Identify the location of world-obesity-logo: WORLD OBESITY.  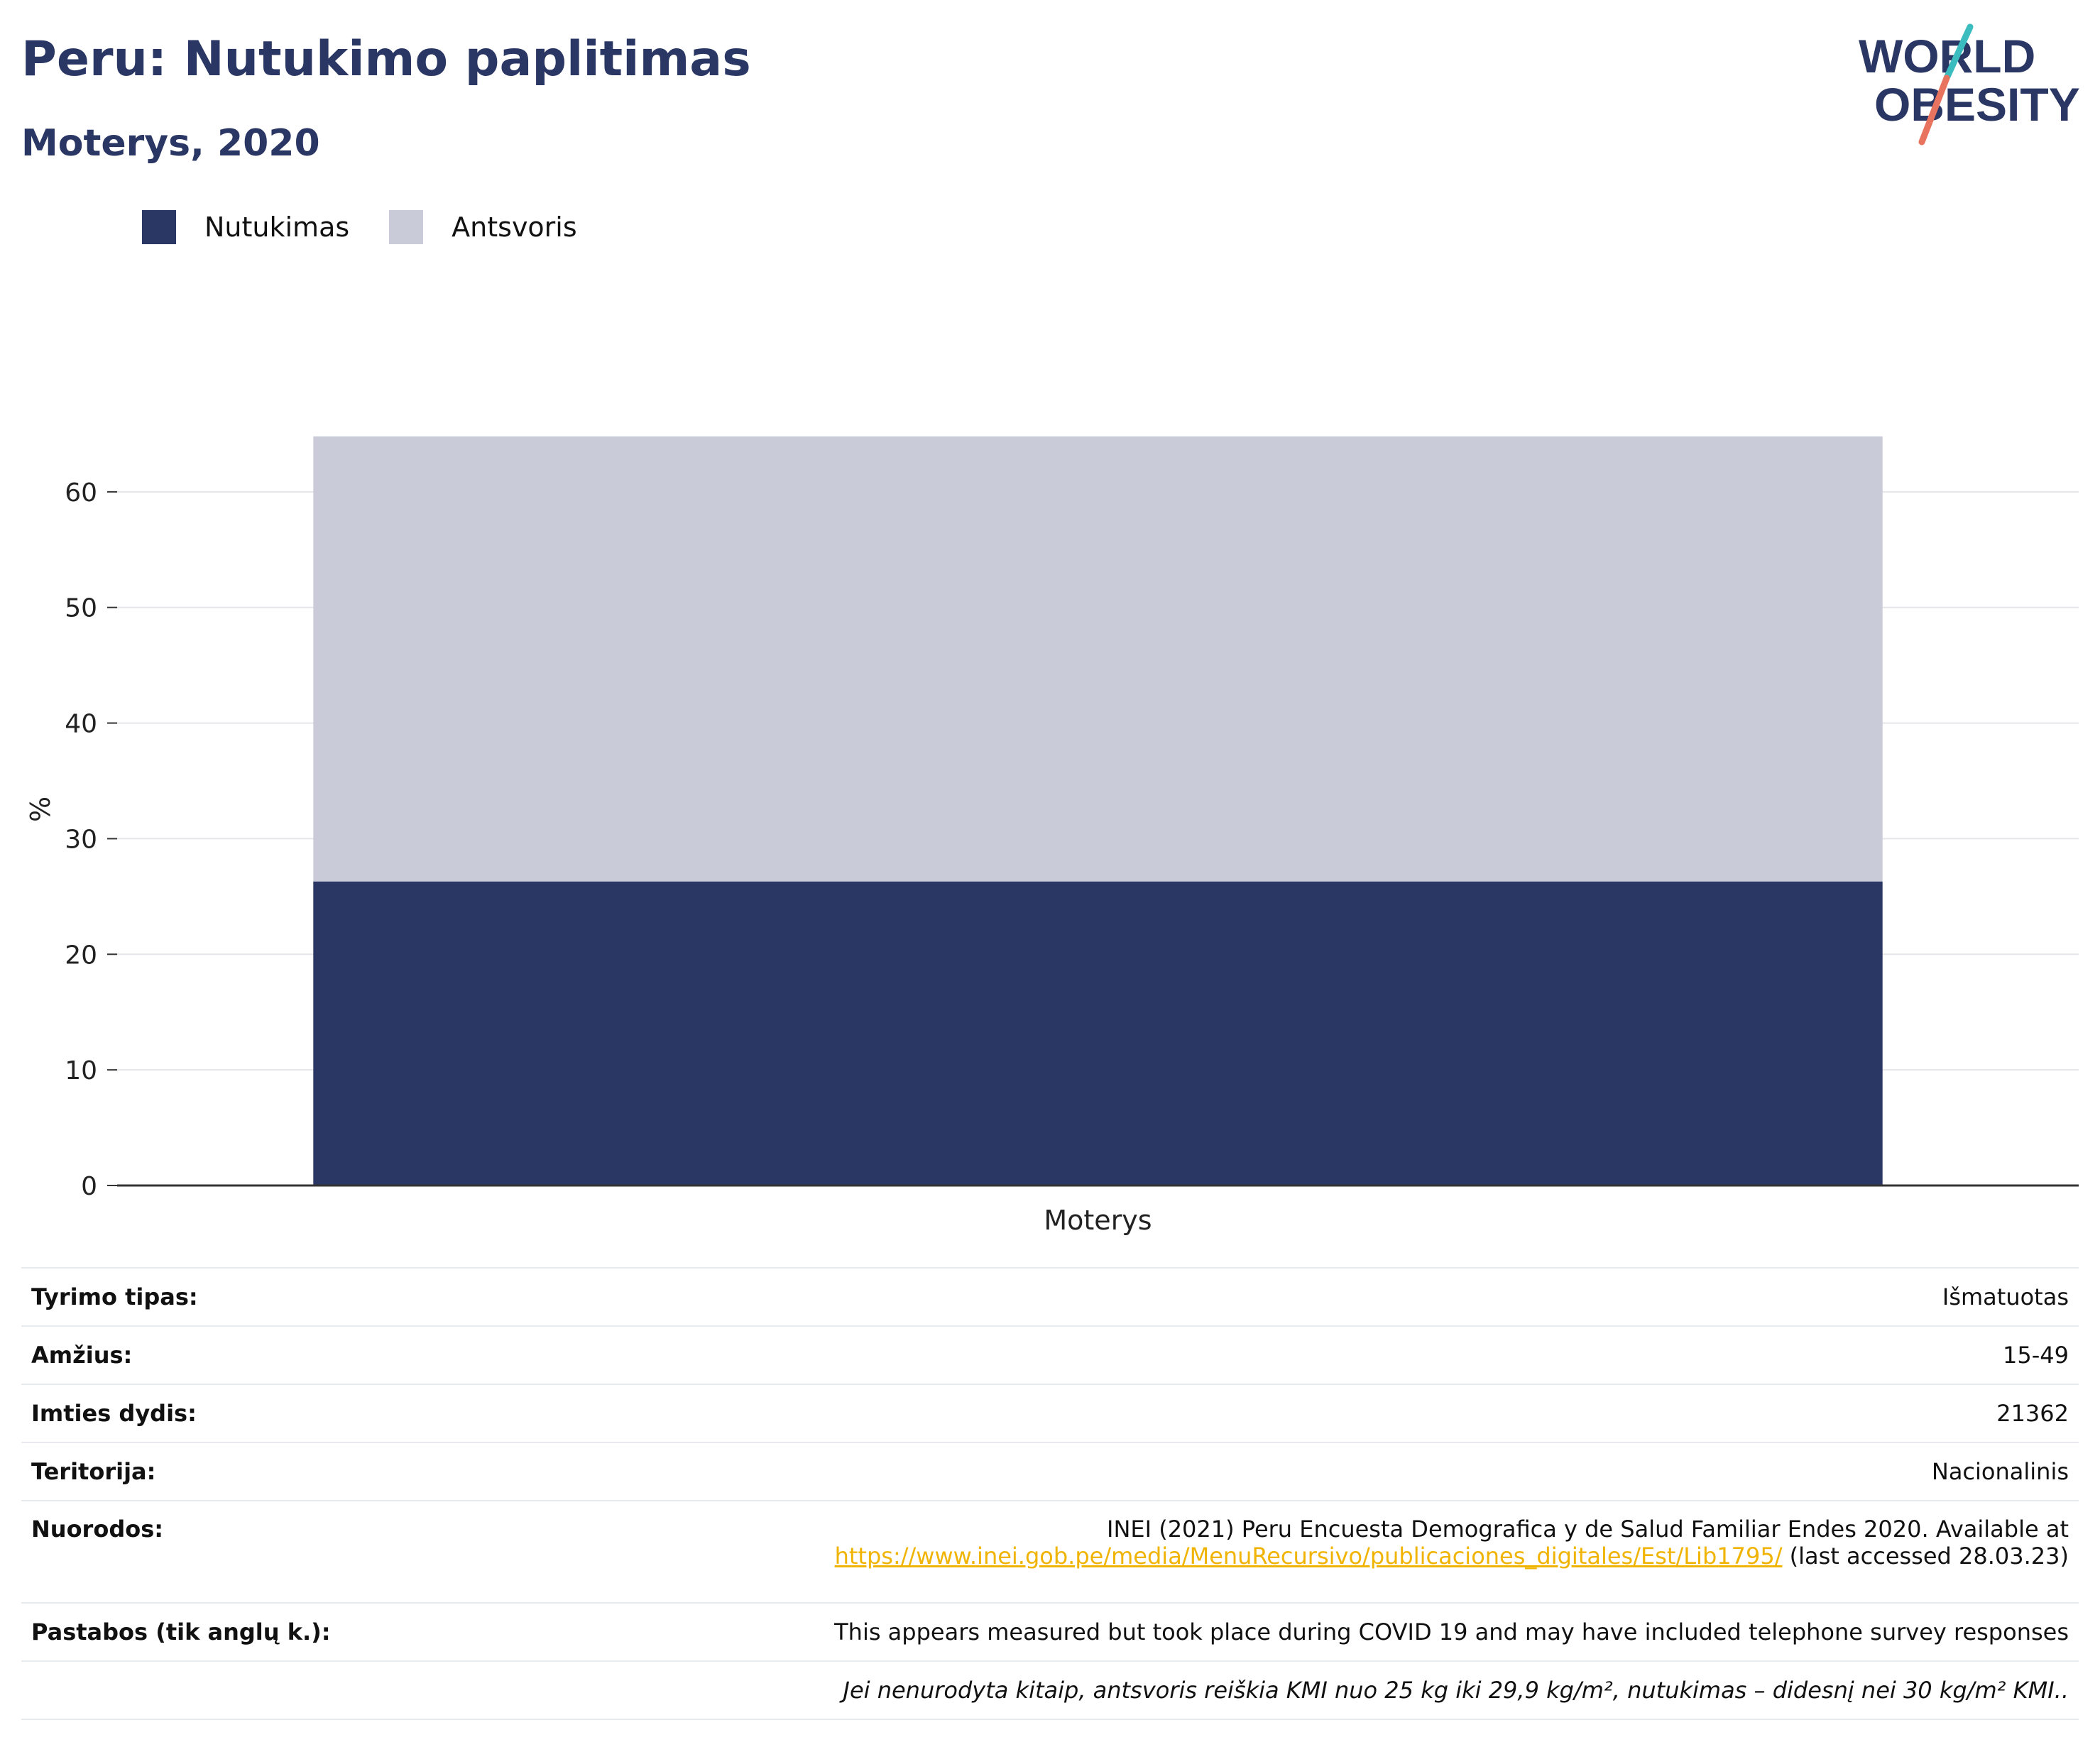
(1969, 84).